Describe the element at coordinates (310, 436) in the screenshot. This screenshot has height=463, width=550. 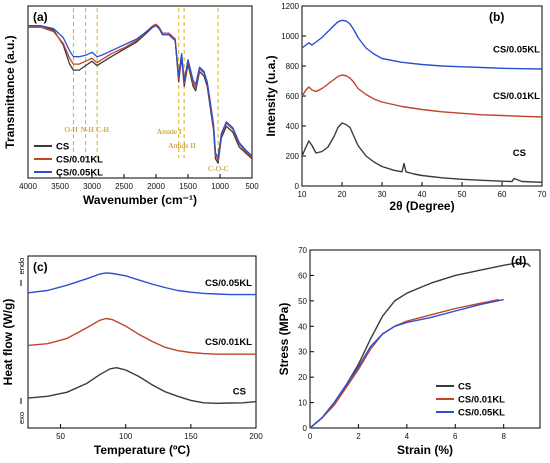
I see `x-tick-label: 0` at that location.